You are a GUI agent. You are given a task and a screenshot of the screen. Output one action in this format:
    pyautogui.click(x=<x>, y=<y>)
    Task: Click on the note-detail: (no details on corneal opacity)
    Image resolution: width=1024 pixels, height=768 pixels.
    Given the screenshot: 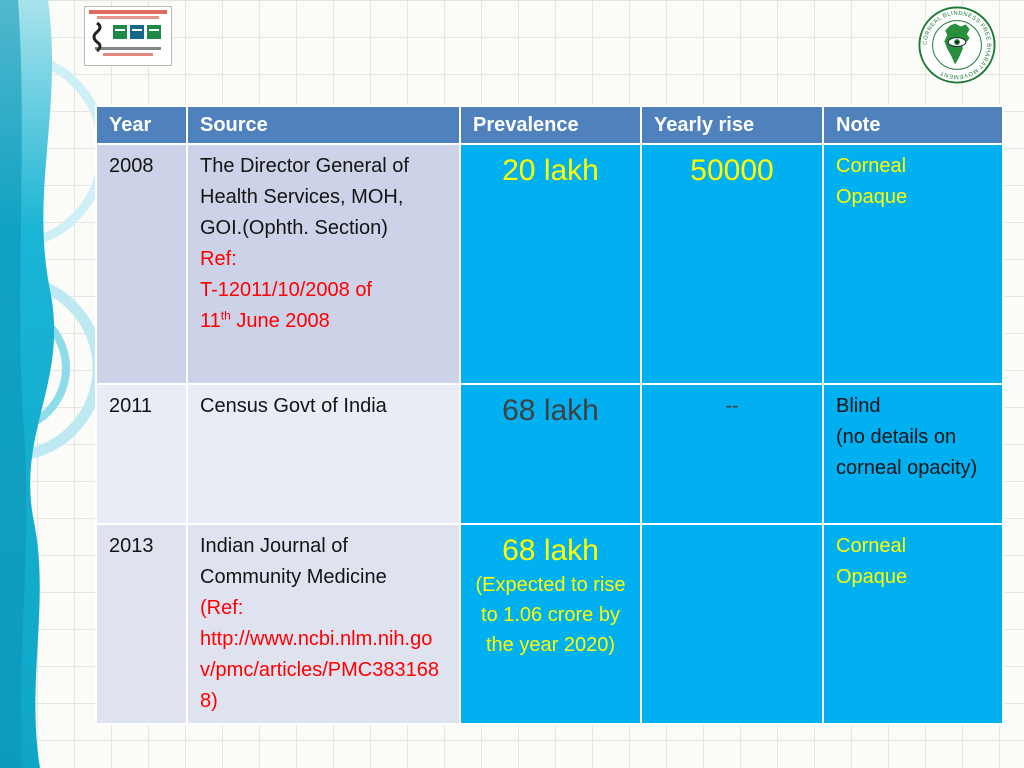 What is the action you would take?
    pyautogui.click(x=907, y=452)
    